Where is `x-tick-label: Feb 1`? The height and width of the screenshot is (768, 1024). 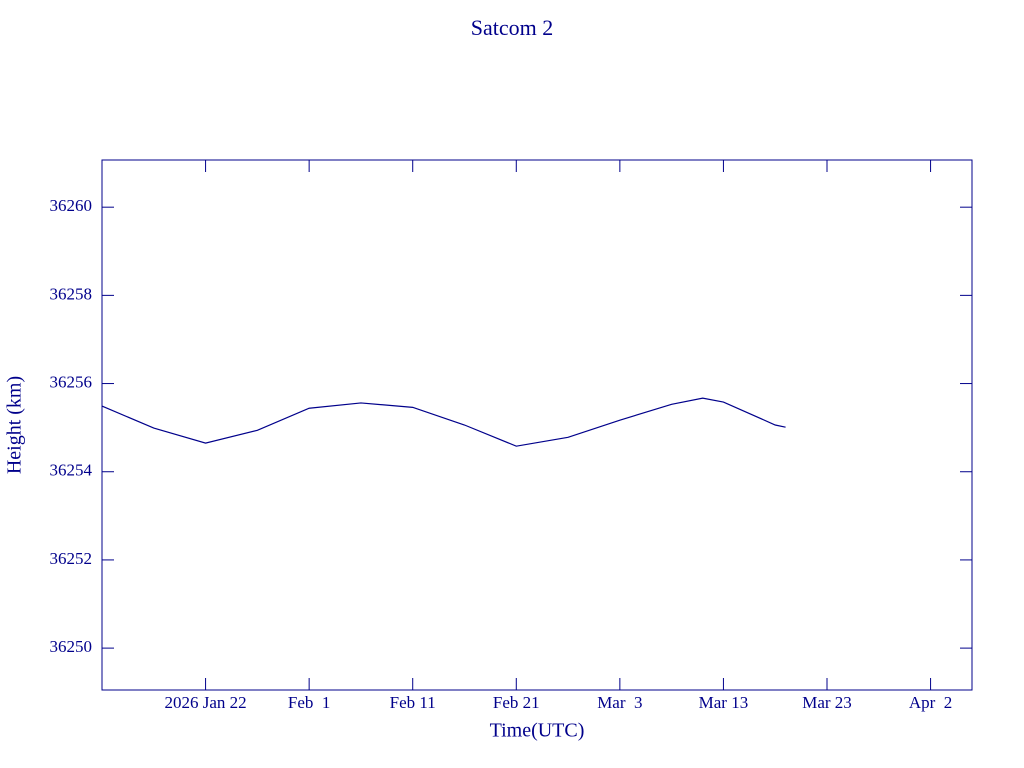
x-tick-label: Feb 1 is located at coordinates (309, 702).